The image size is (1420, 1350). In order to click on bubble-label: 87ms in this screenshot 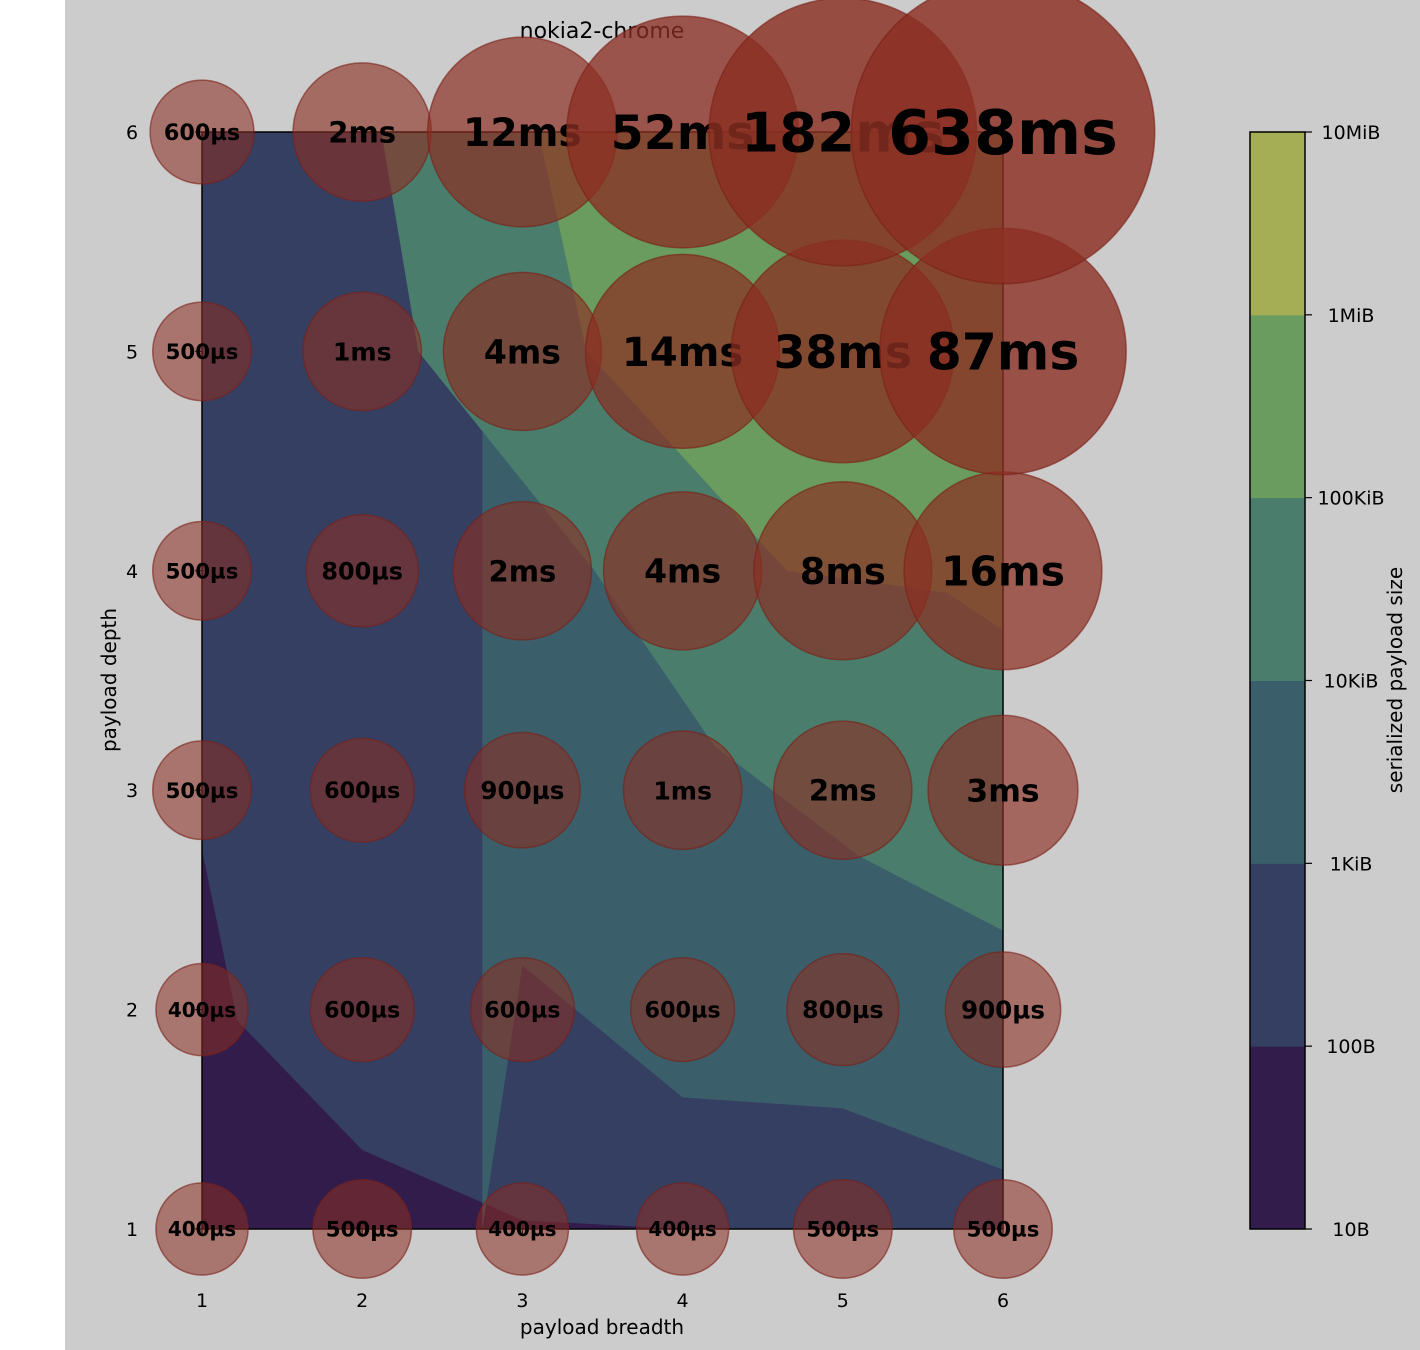, I will do `click(1003, 352)`.